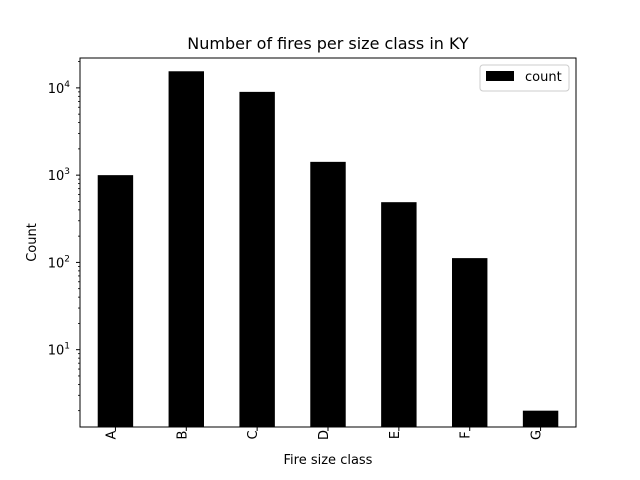 This screenshot has width=640, height=480. I want to click on x-axis: A B C D E F G, so click(324, 433).